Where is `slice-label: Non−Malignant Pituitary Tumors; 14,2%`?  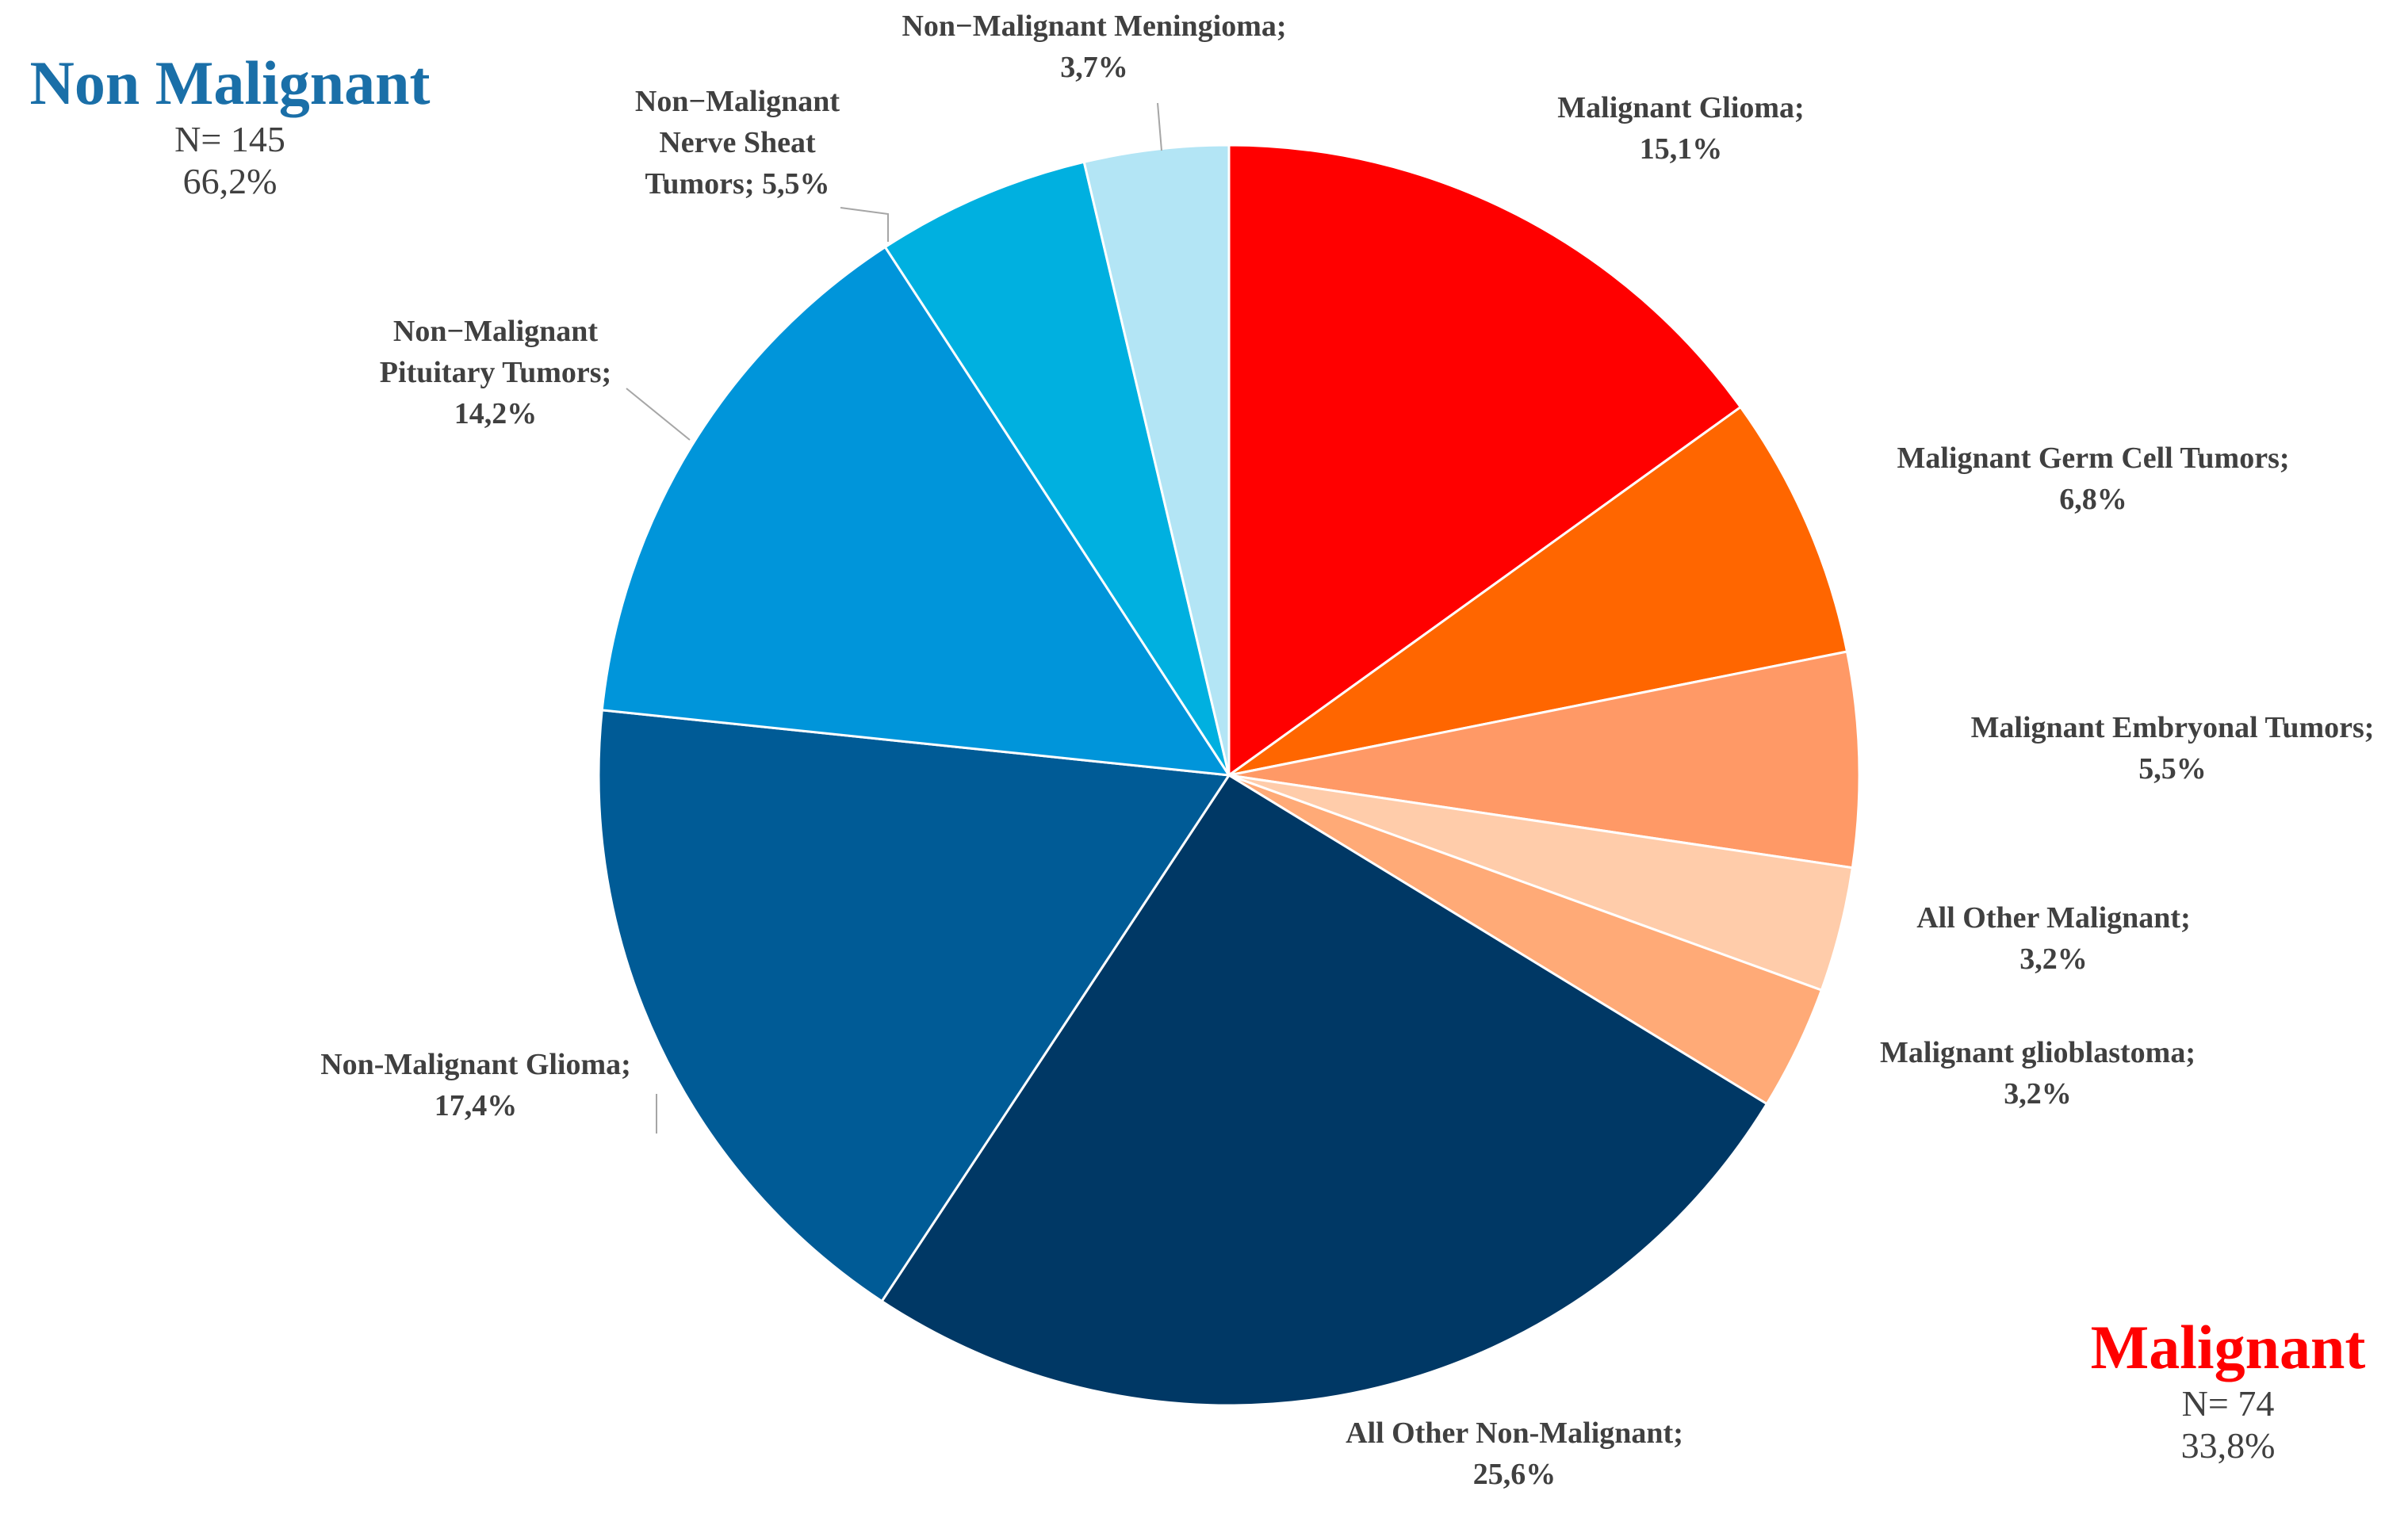
slice-label: Non−Malignant Pituitary Tumors; 14,2% is located at coordinates (495, 373).